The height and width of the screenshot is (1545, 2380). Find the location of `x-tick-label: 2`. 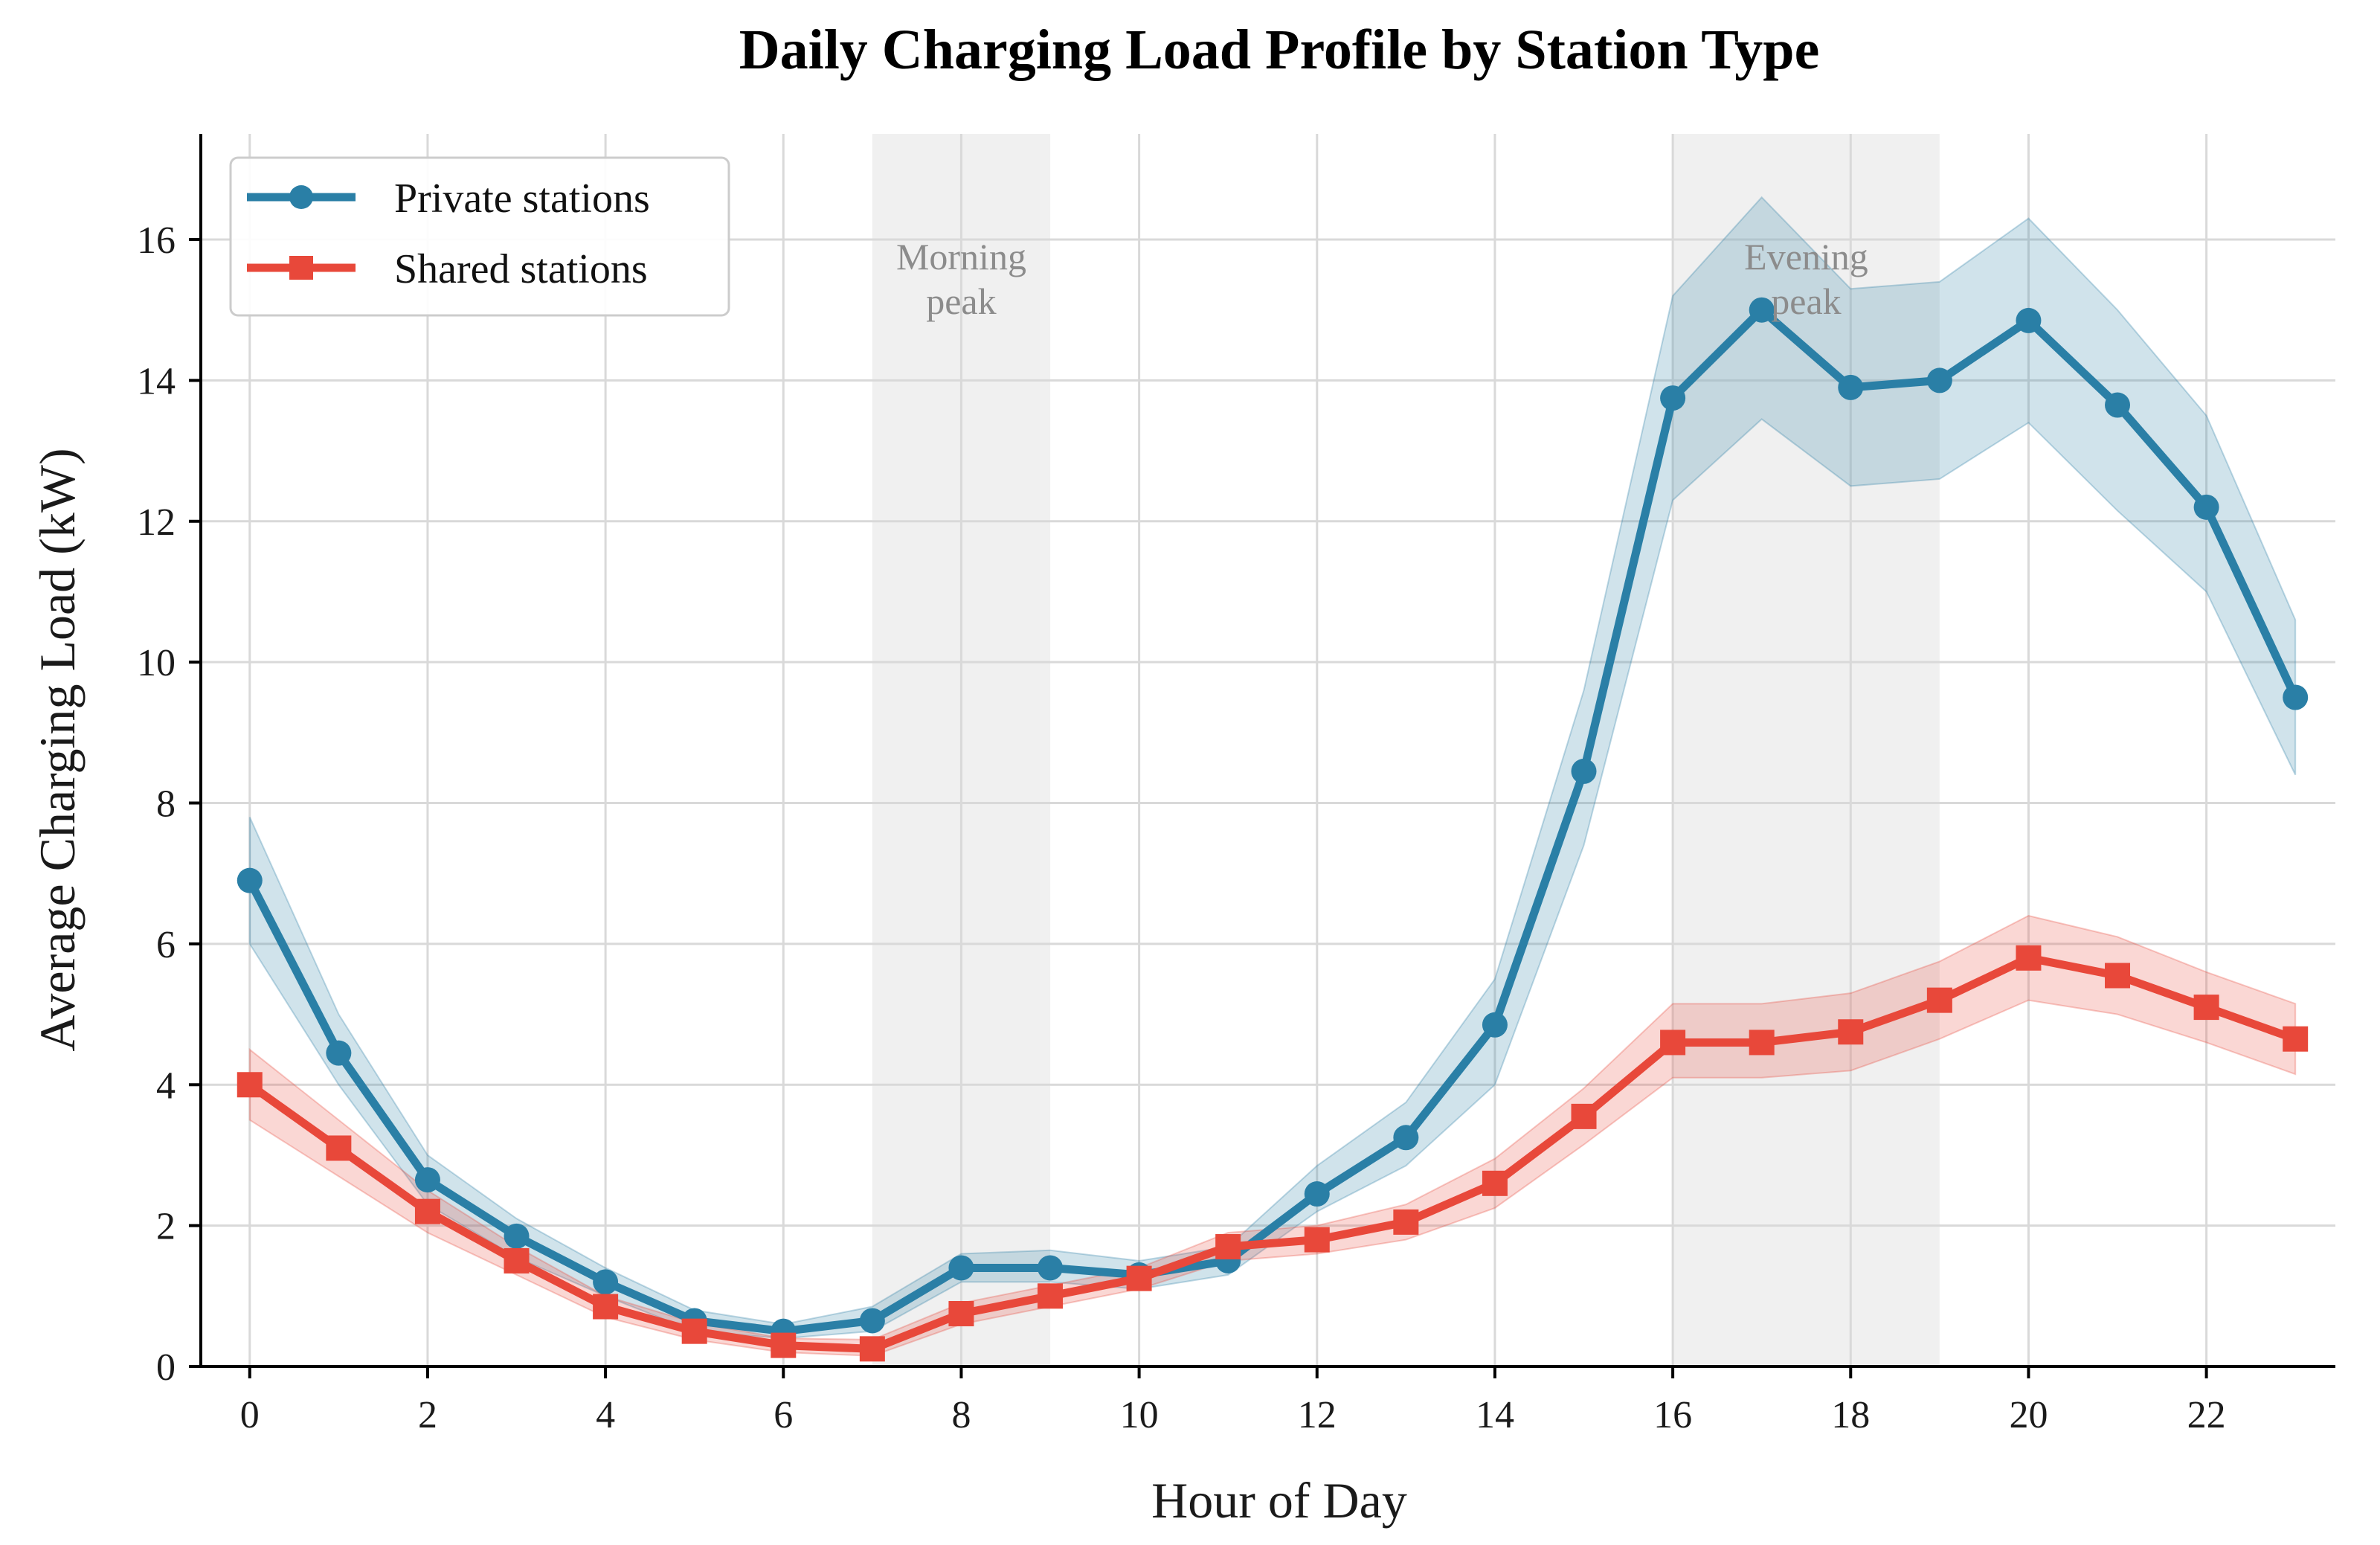

x-tick-label: 2 is located at coordinates (428, 1415).